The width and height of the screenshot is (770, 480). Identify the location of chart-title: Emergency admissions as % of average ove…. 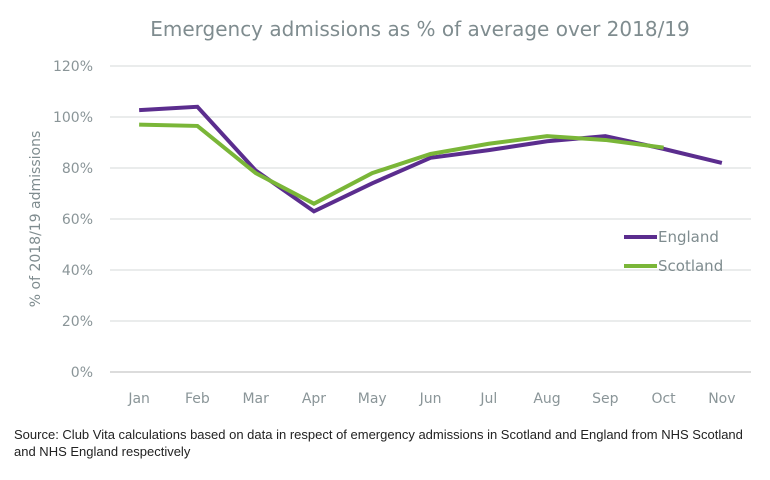
(420, 29).